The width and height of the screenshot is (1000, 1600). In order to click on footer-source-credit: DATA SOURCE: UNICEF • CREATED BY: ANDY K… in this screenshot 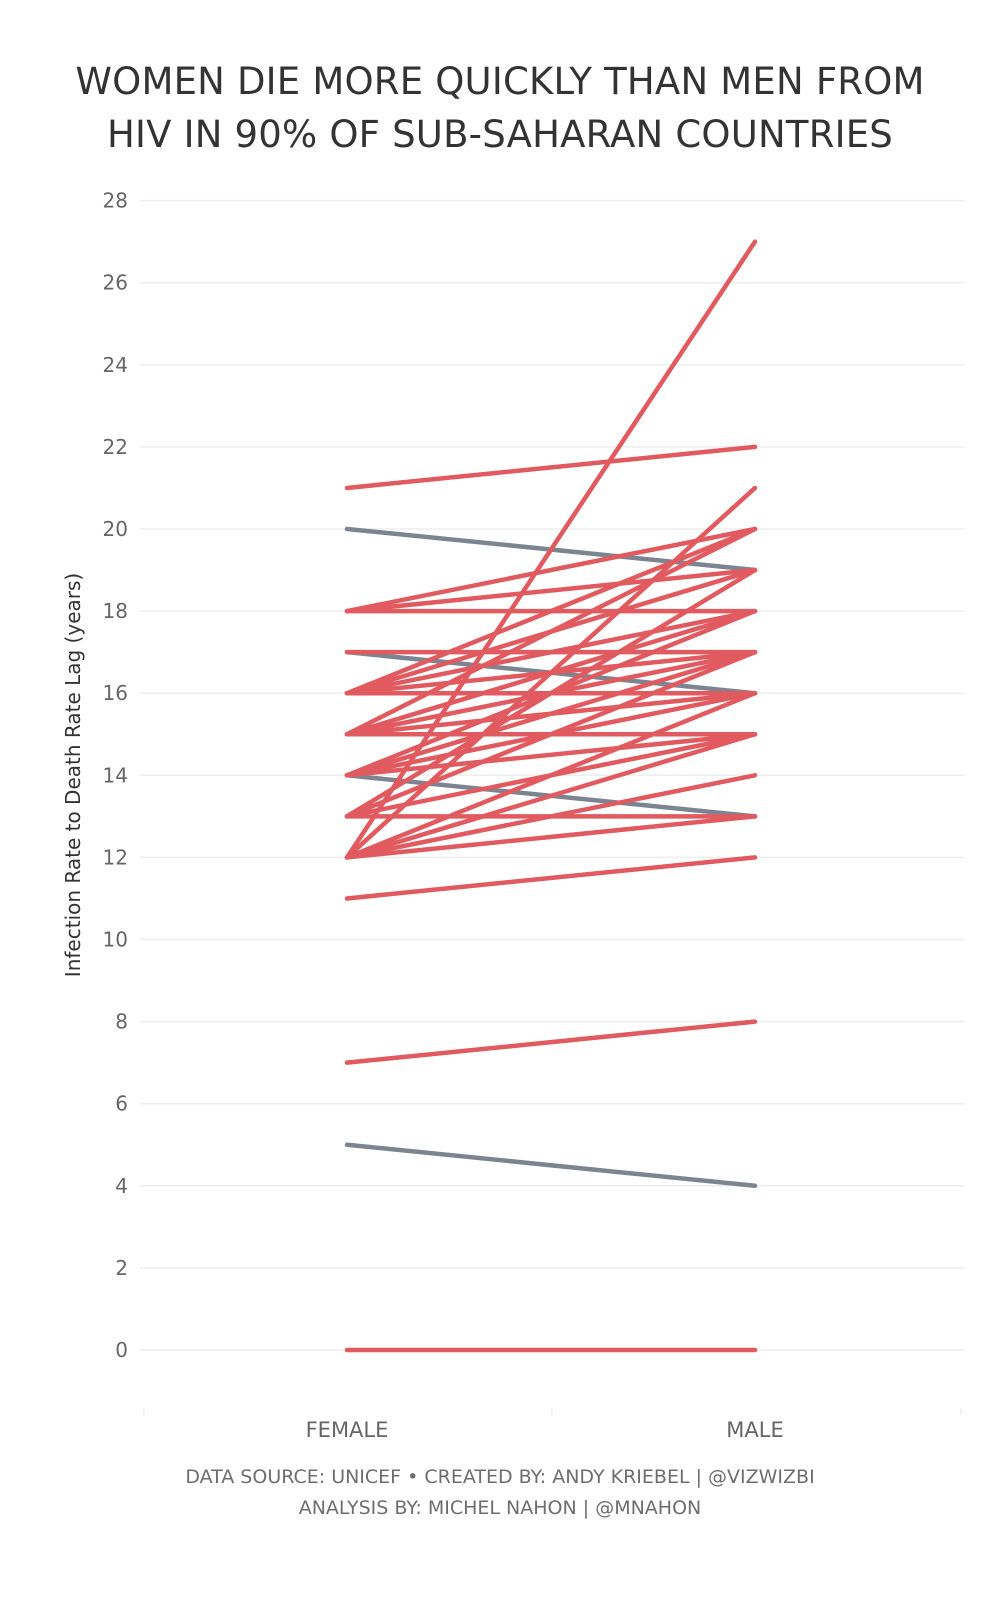, I will do `click(500, 1477)`.